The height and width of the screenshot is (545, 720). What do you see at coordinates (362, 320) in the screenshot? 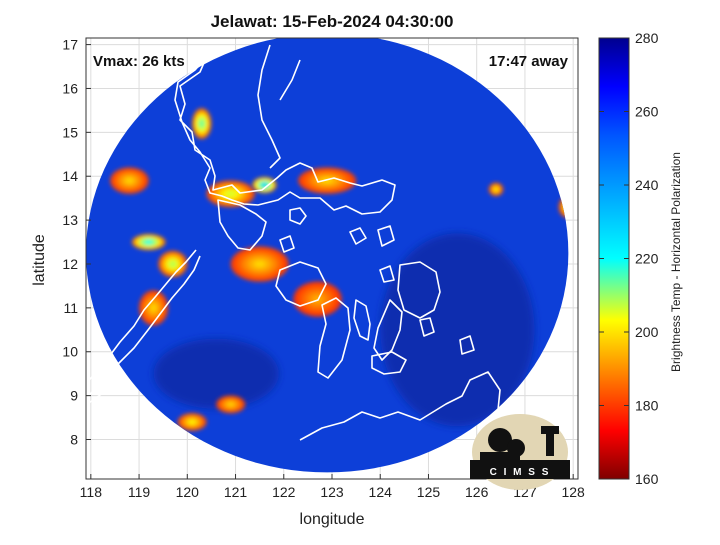
I see `coast-cebu` at bounding box center [362, 320].